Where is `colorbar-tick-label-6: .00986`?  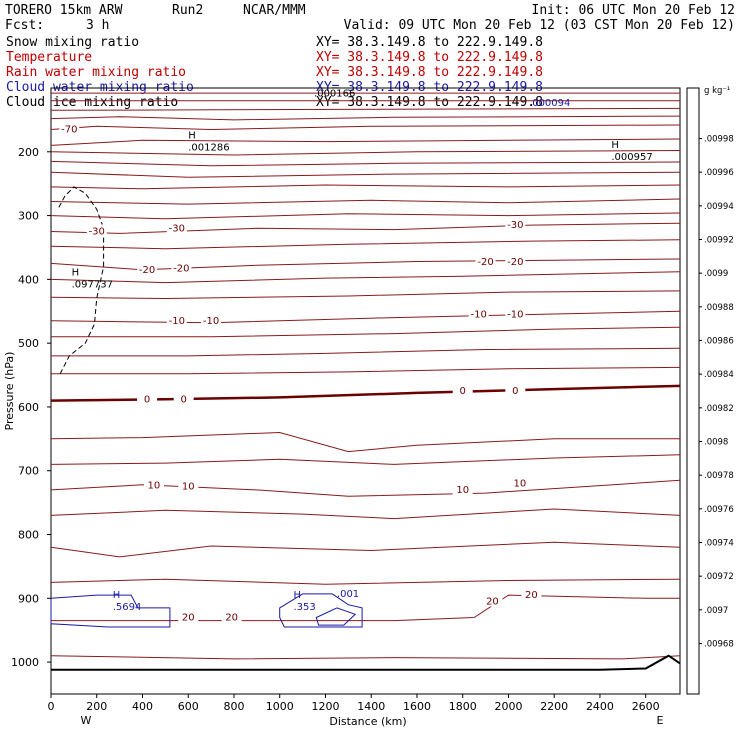 colorbar-tick-label-6: .00986 is located at coordinates (719, 342).